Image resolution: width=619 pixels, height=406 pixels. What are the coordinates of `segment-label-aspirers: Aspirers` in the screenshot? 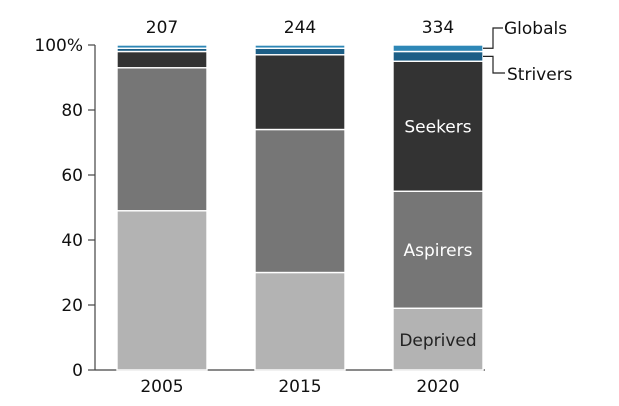 It's located at (438, 251).